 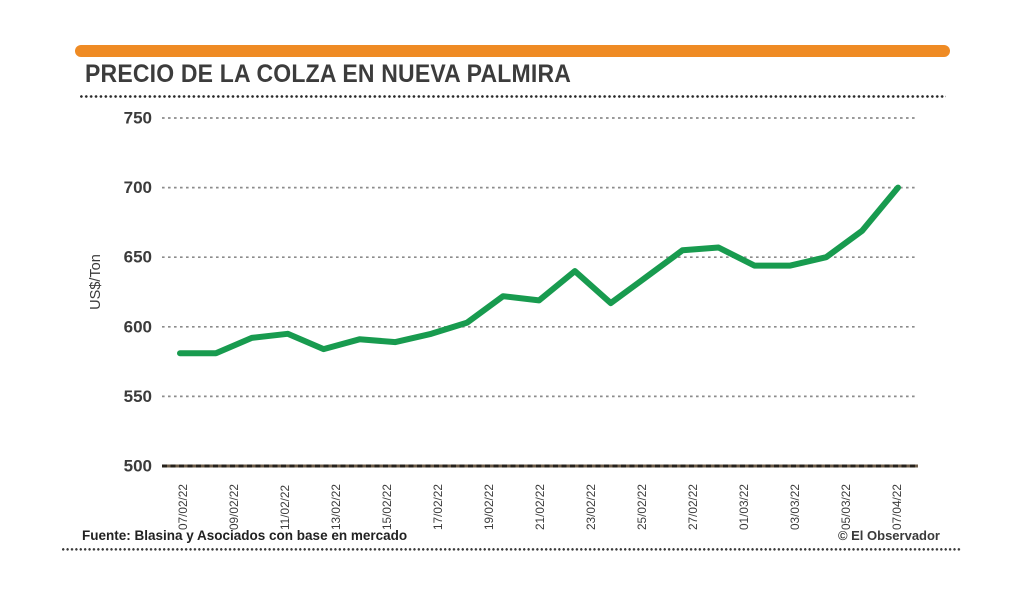 I want to click on x-tick-label-23-02-22: 23/02/22, so click(x=591, y=507).